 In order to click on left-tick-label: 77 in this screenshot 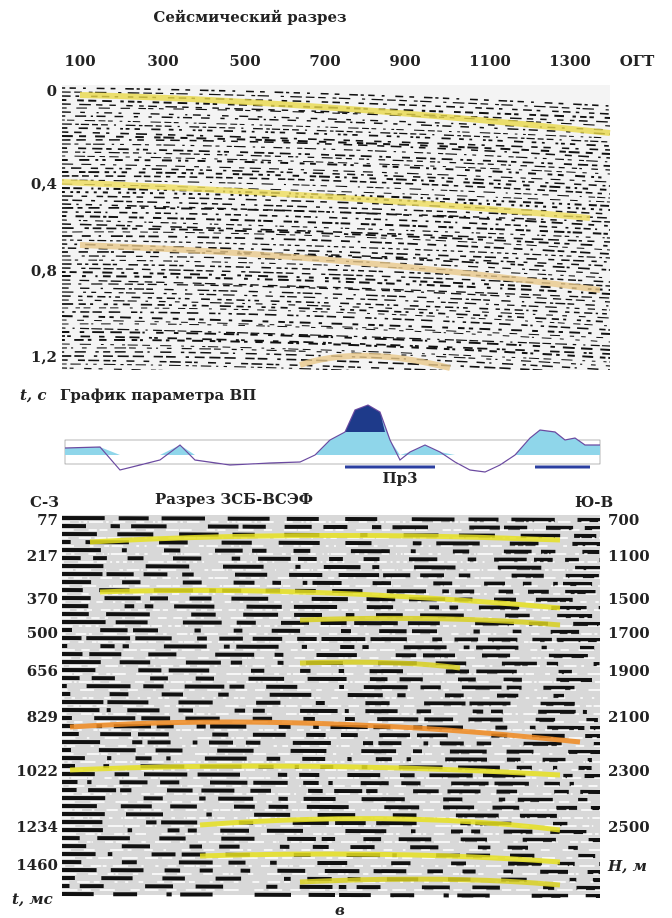, I will do `click(47, 520)`.